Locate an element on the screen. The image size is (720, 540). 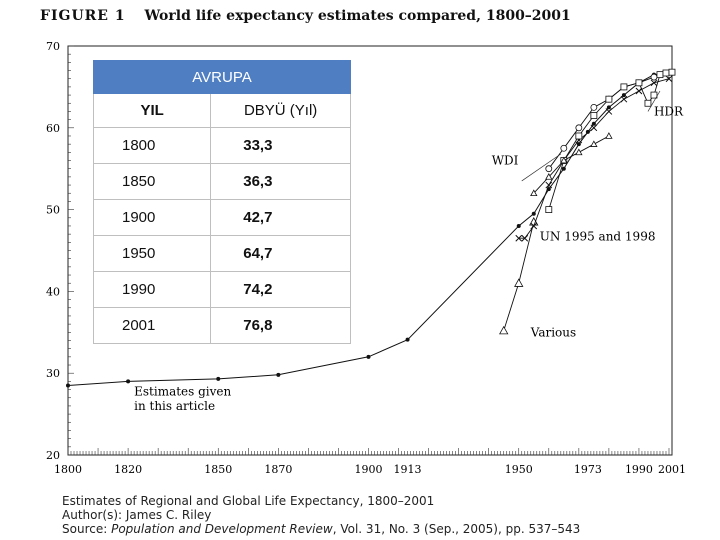
table-row: 1900 42,7 is located at coordinates (221, 217).